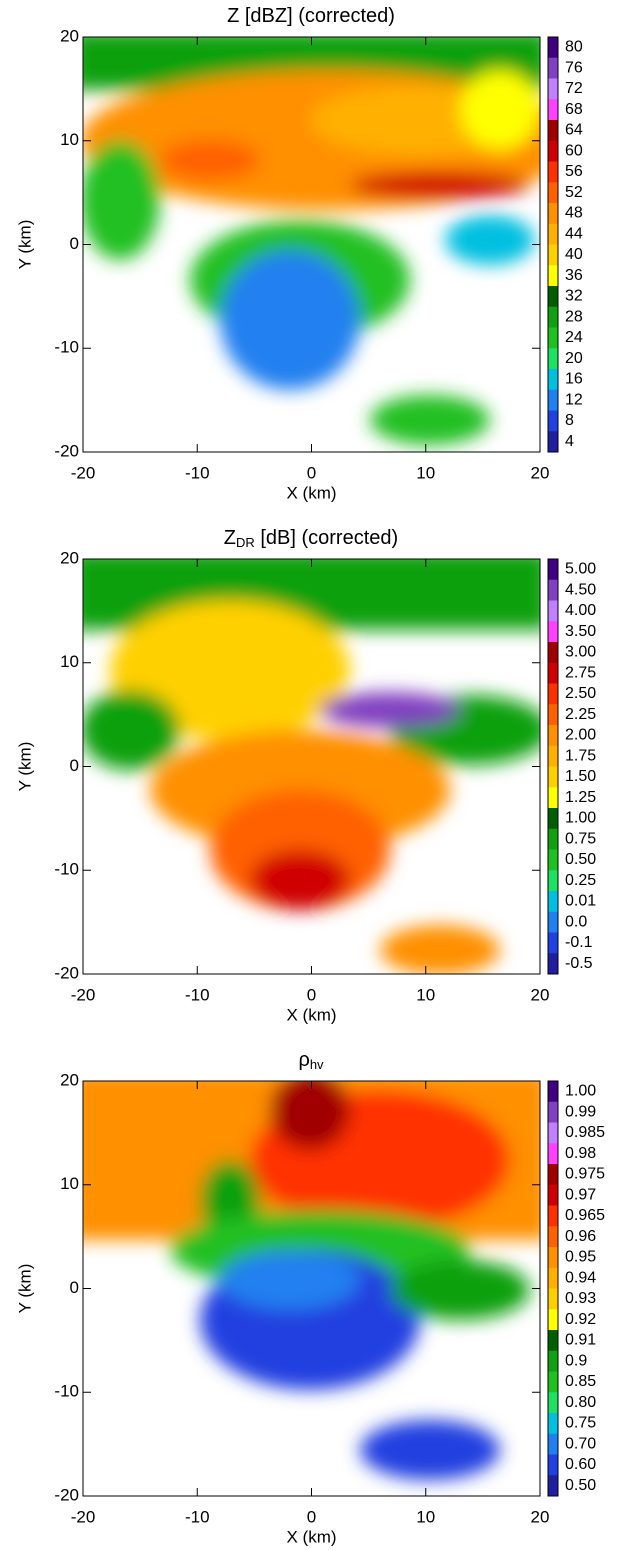 The height and width of the screenshot is (1550, 618). I want to click on colorbar-label: 0.97, so click(580, 1194).